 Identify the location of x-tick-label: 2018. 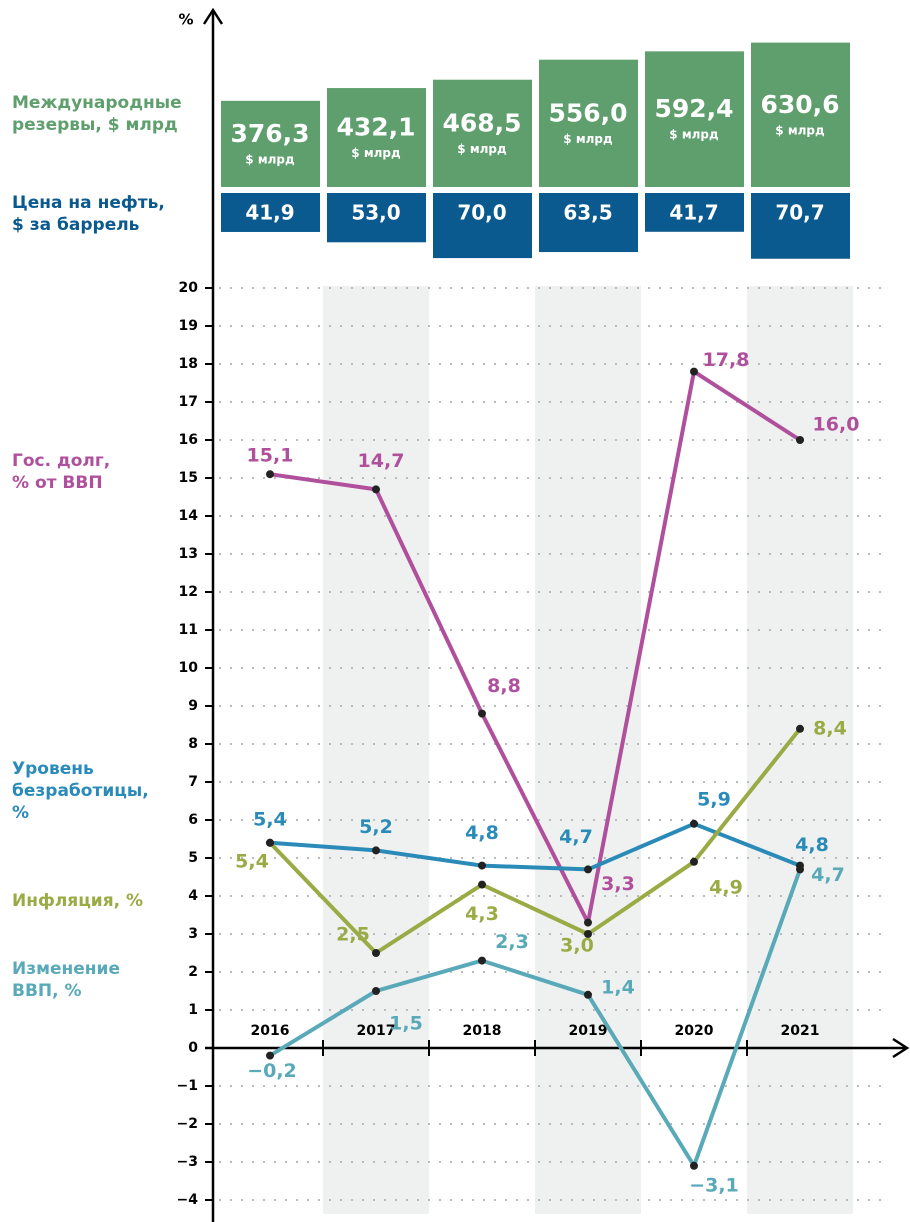
(482, 1031).